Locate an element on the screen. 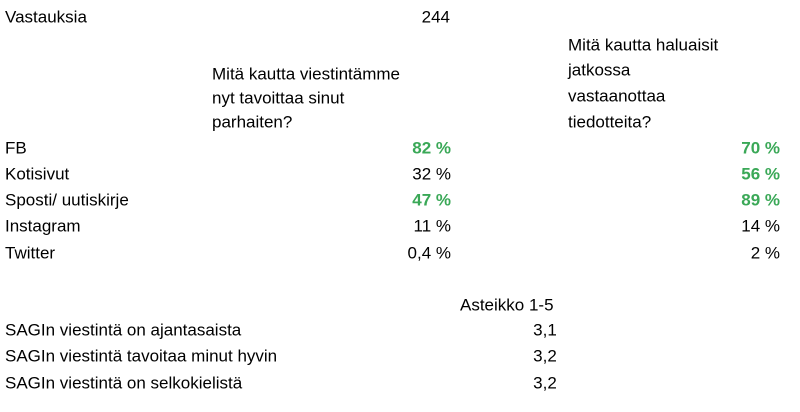 This screenshot has width=800, height=412. cell: 56 % is located at coordinates (760, 173).